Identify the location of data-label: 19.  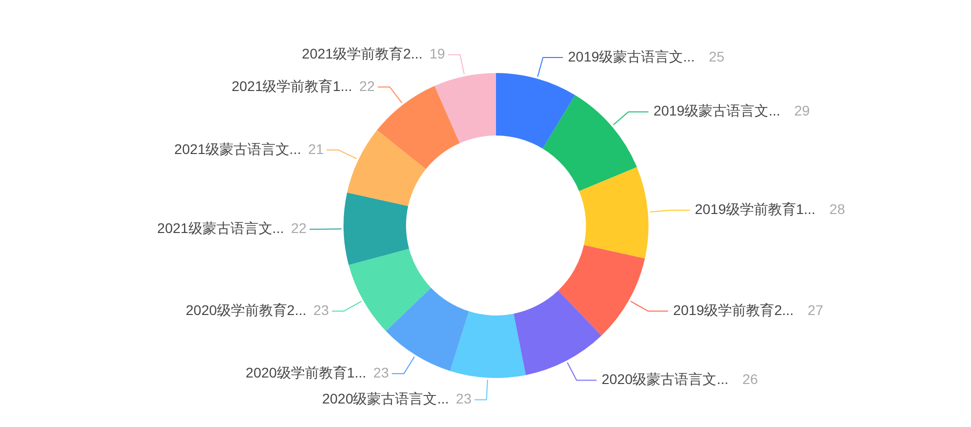
(438, 54).